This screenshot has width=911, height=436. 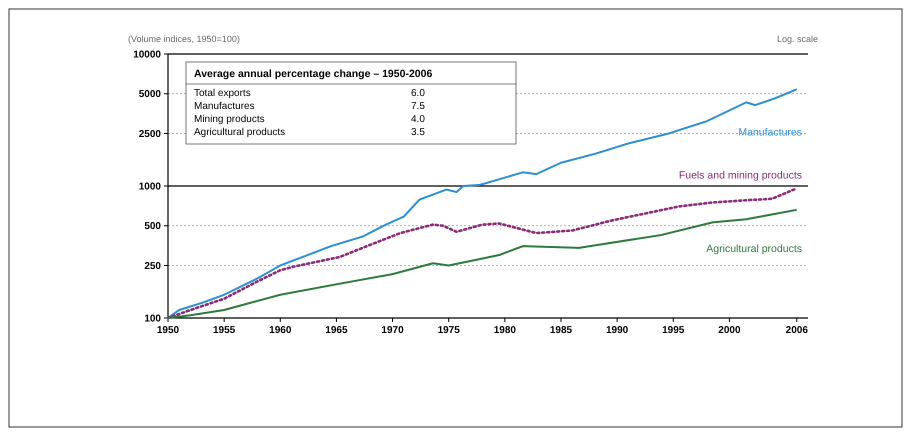 What do you see at coordinates (147, 55) in the screenshot?
I see `y-tick-label: 10000` at bounding box center [147, 55].